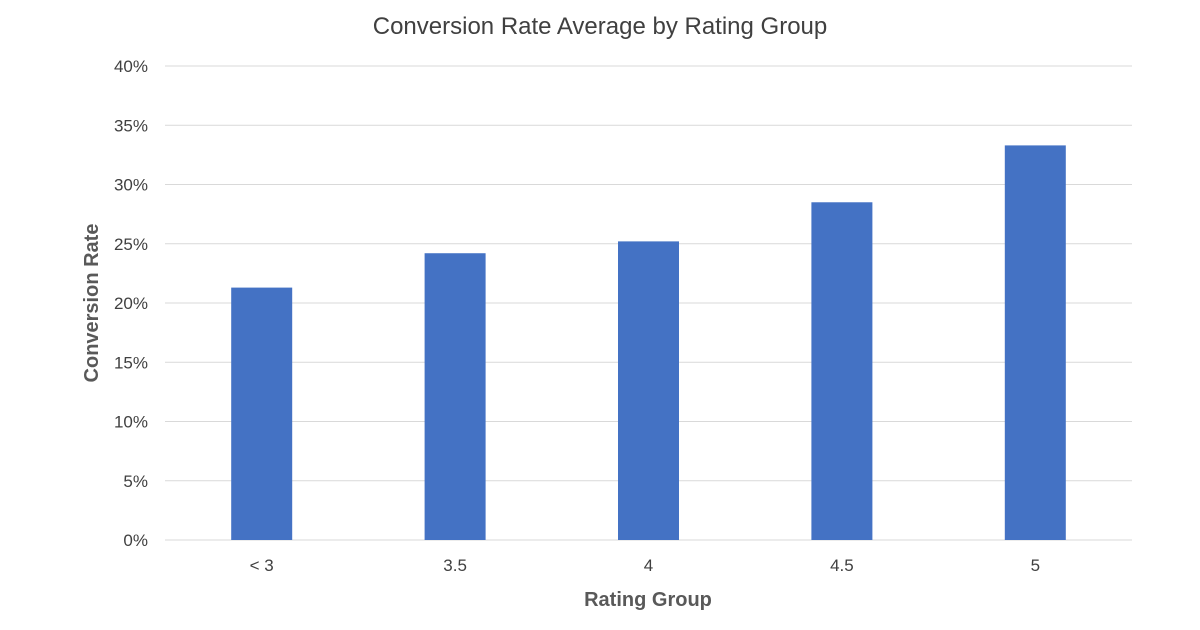  I want to click on y-tick-label: 25%, so click(131, 244).